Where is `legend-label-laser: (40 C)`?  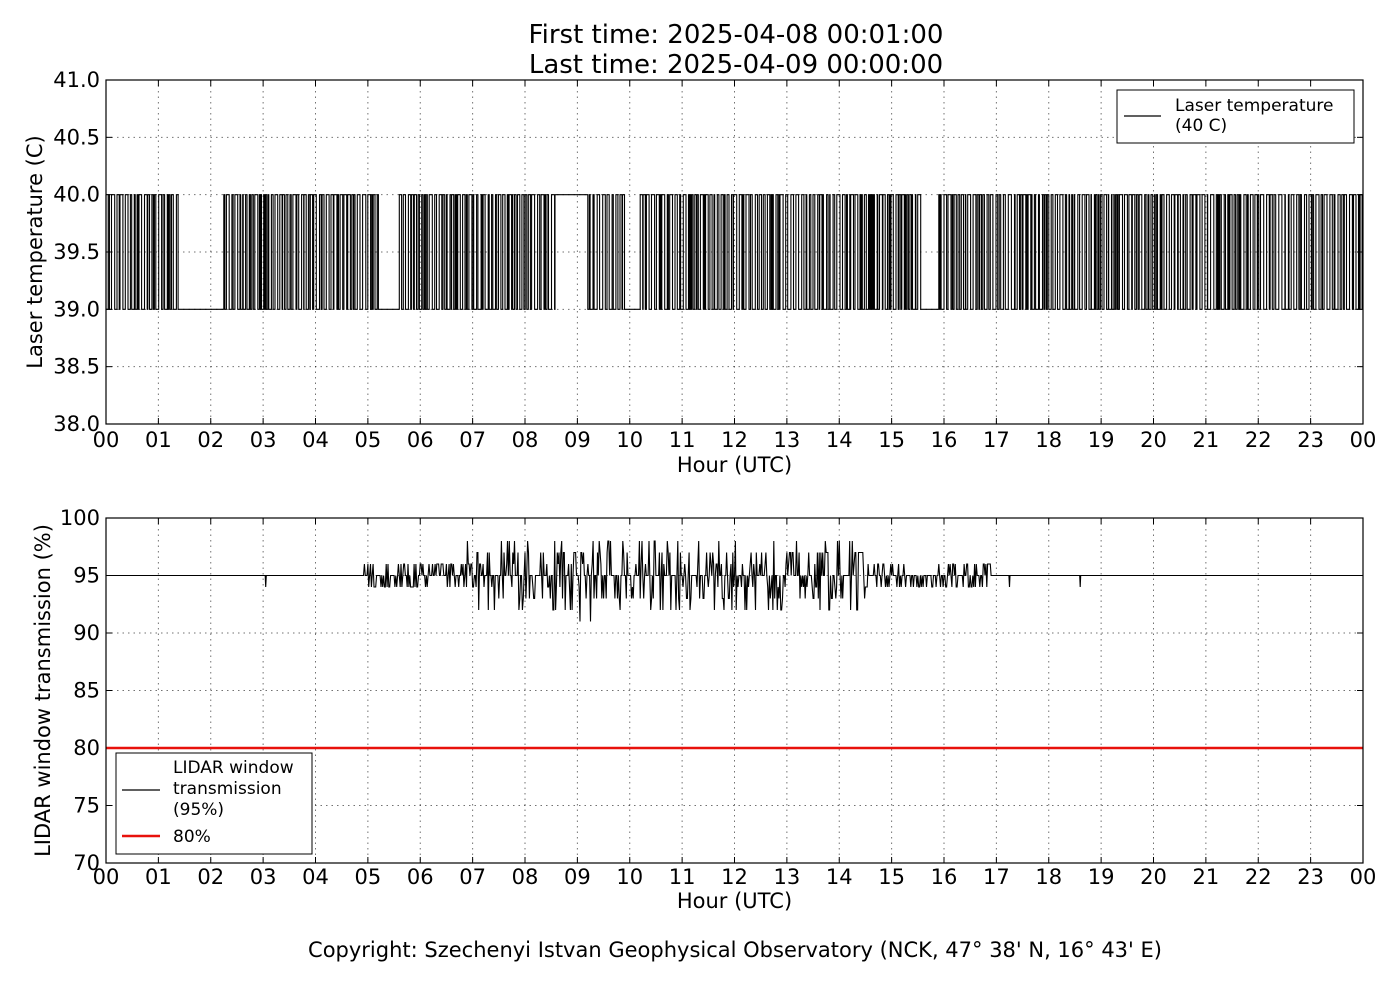
legend-label-laser: (40 C) is located at coordinates (1201, 126).